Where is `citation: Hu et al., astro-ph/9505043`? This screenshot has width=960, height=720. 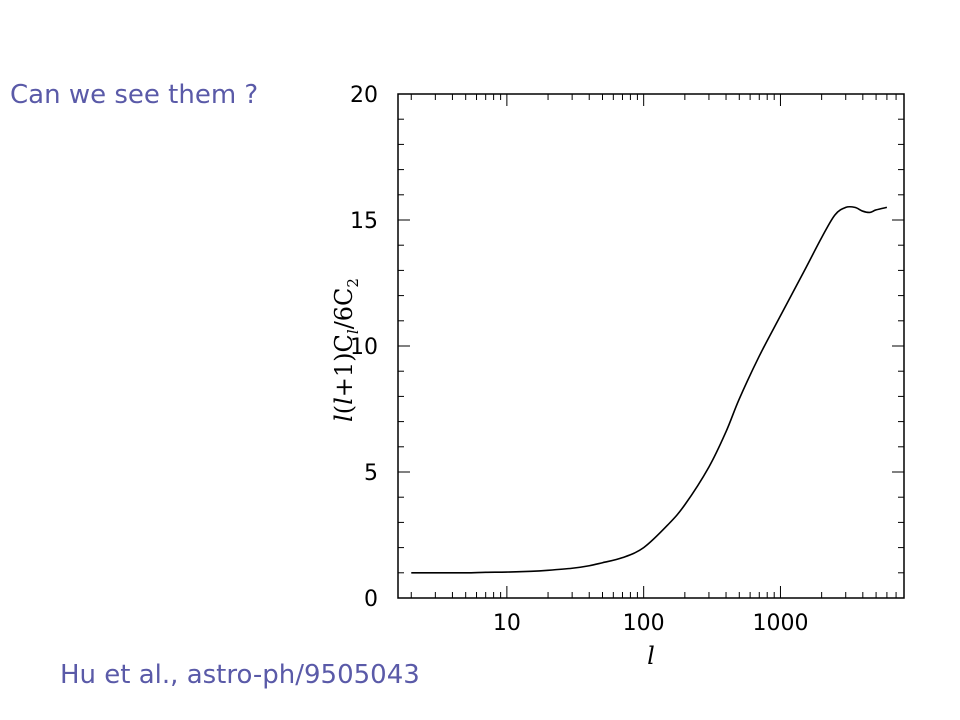 citation: Hu et al., astro-ph/9505043 is located at coordinates (240, 675).